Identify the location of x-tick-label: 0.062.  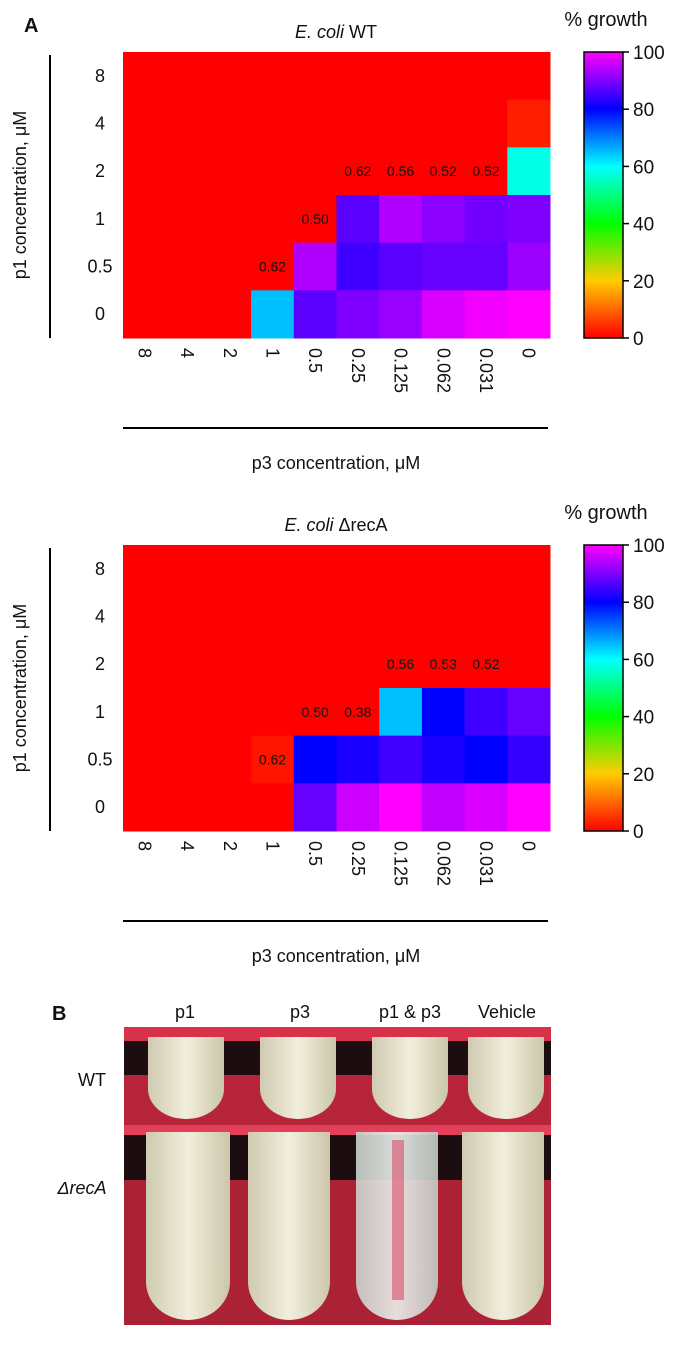
(443, 370).